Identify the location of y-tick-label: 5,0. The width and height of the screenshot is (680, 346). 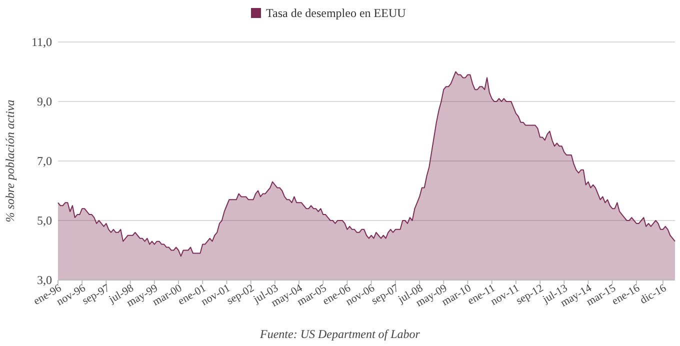
(44, 221).